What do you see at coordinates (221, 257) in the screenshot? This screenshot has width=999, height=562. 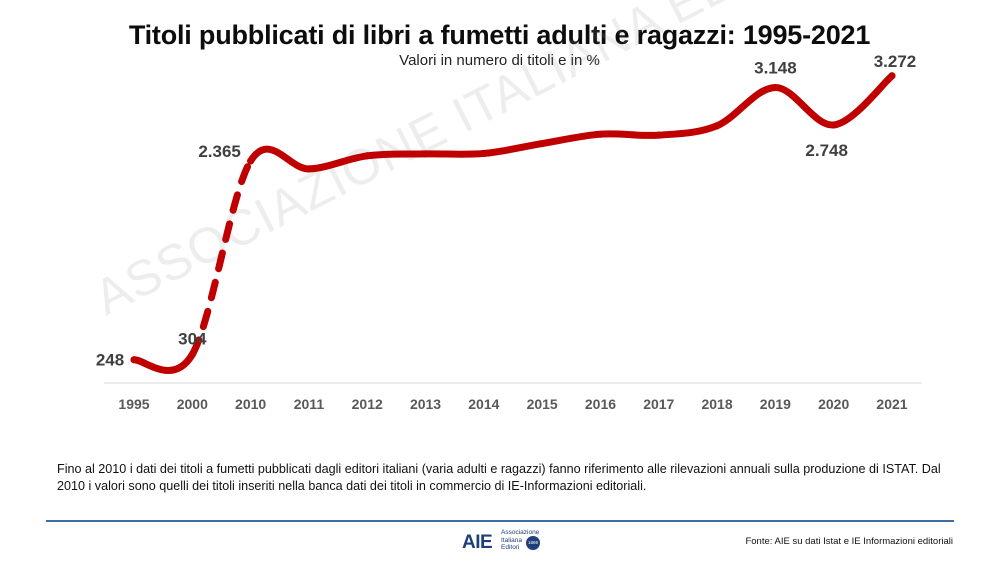 I see `dashed-series-segment` at bounding box center [221, 257].